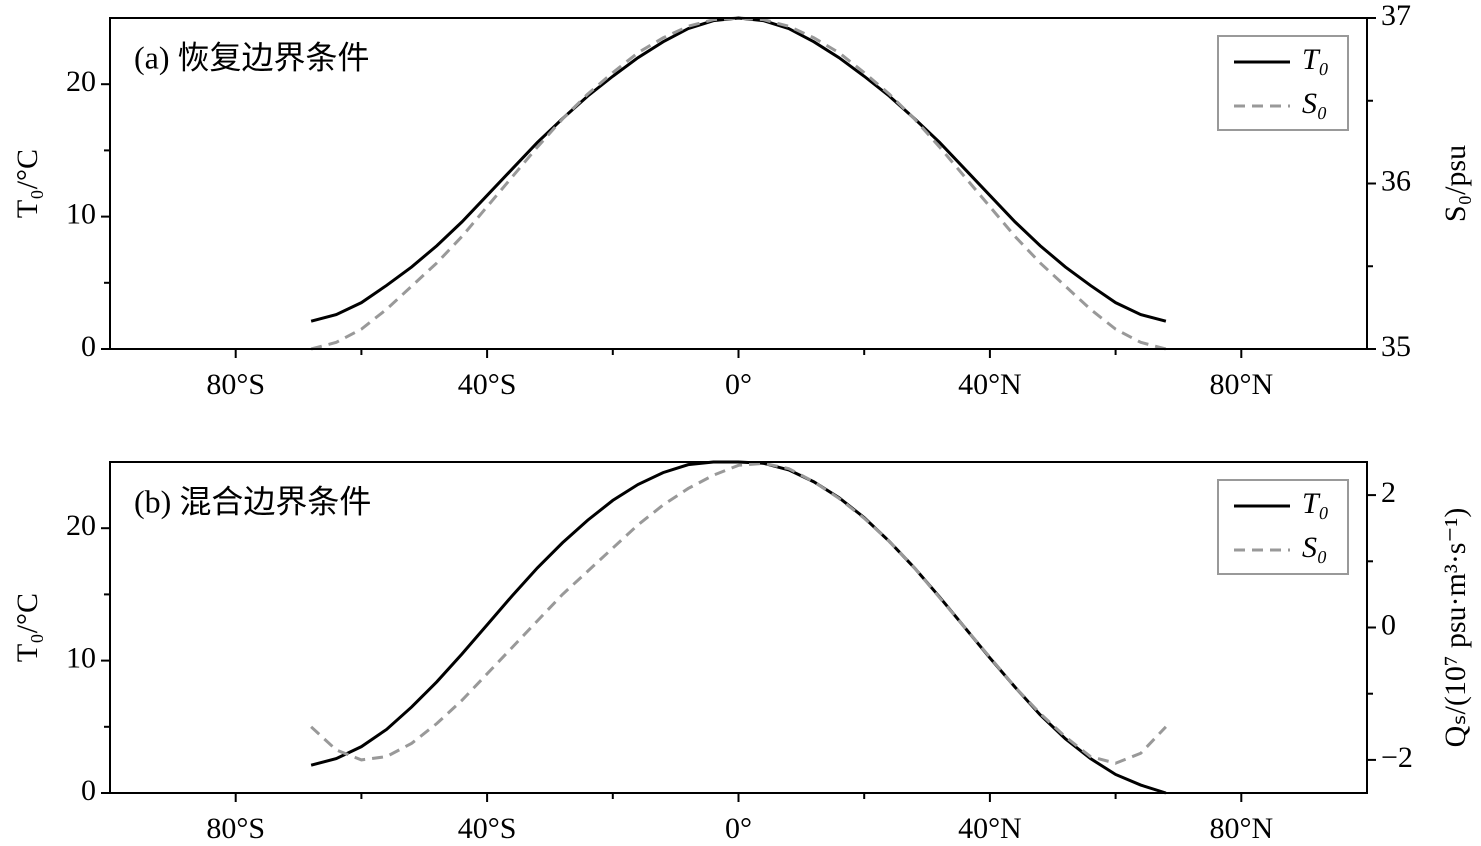 The height and width of the screenshot is (846, 1481). Describe the element at coordinates (1455, 628) in the screenshot. I see `y2-axis-label: Qₛ/(10⁷ psu·m³·s⁻¹)` at that location.